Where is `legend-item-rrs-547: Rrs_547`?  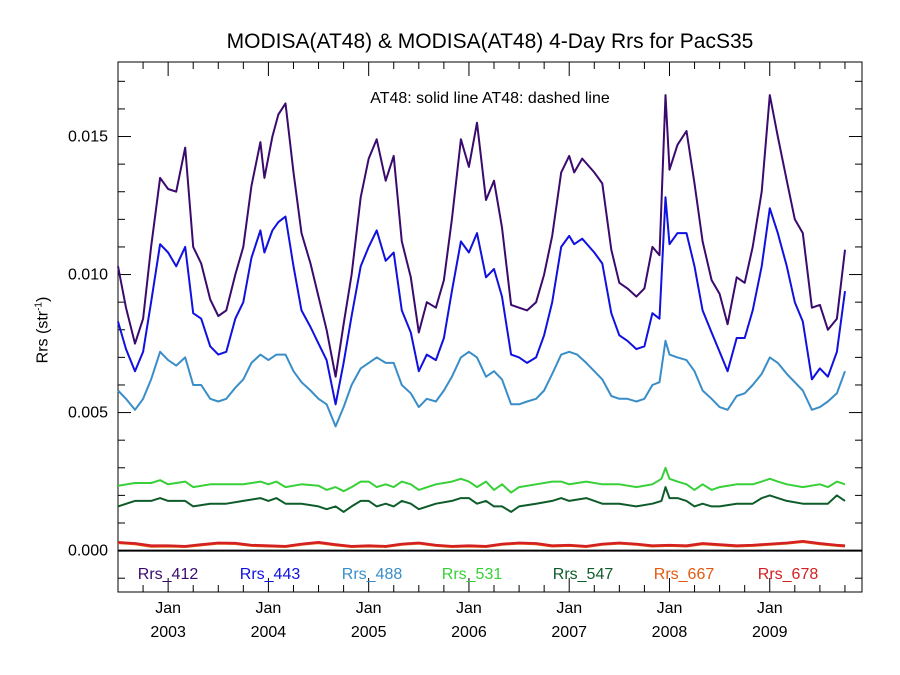
legend-item-rrs-547: Rrs_547 is located at coordinates (583, 574).